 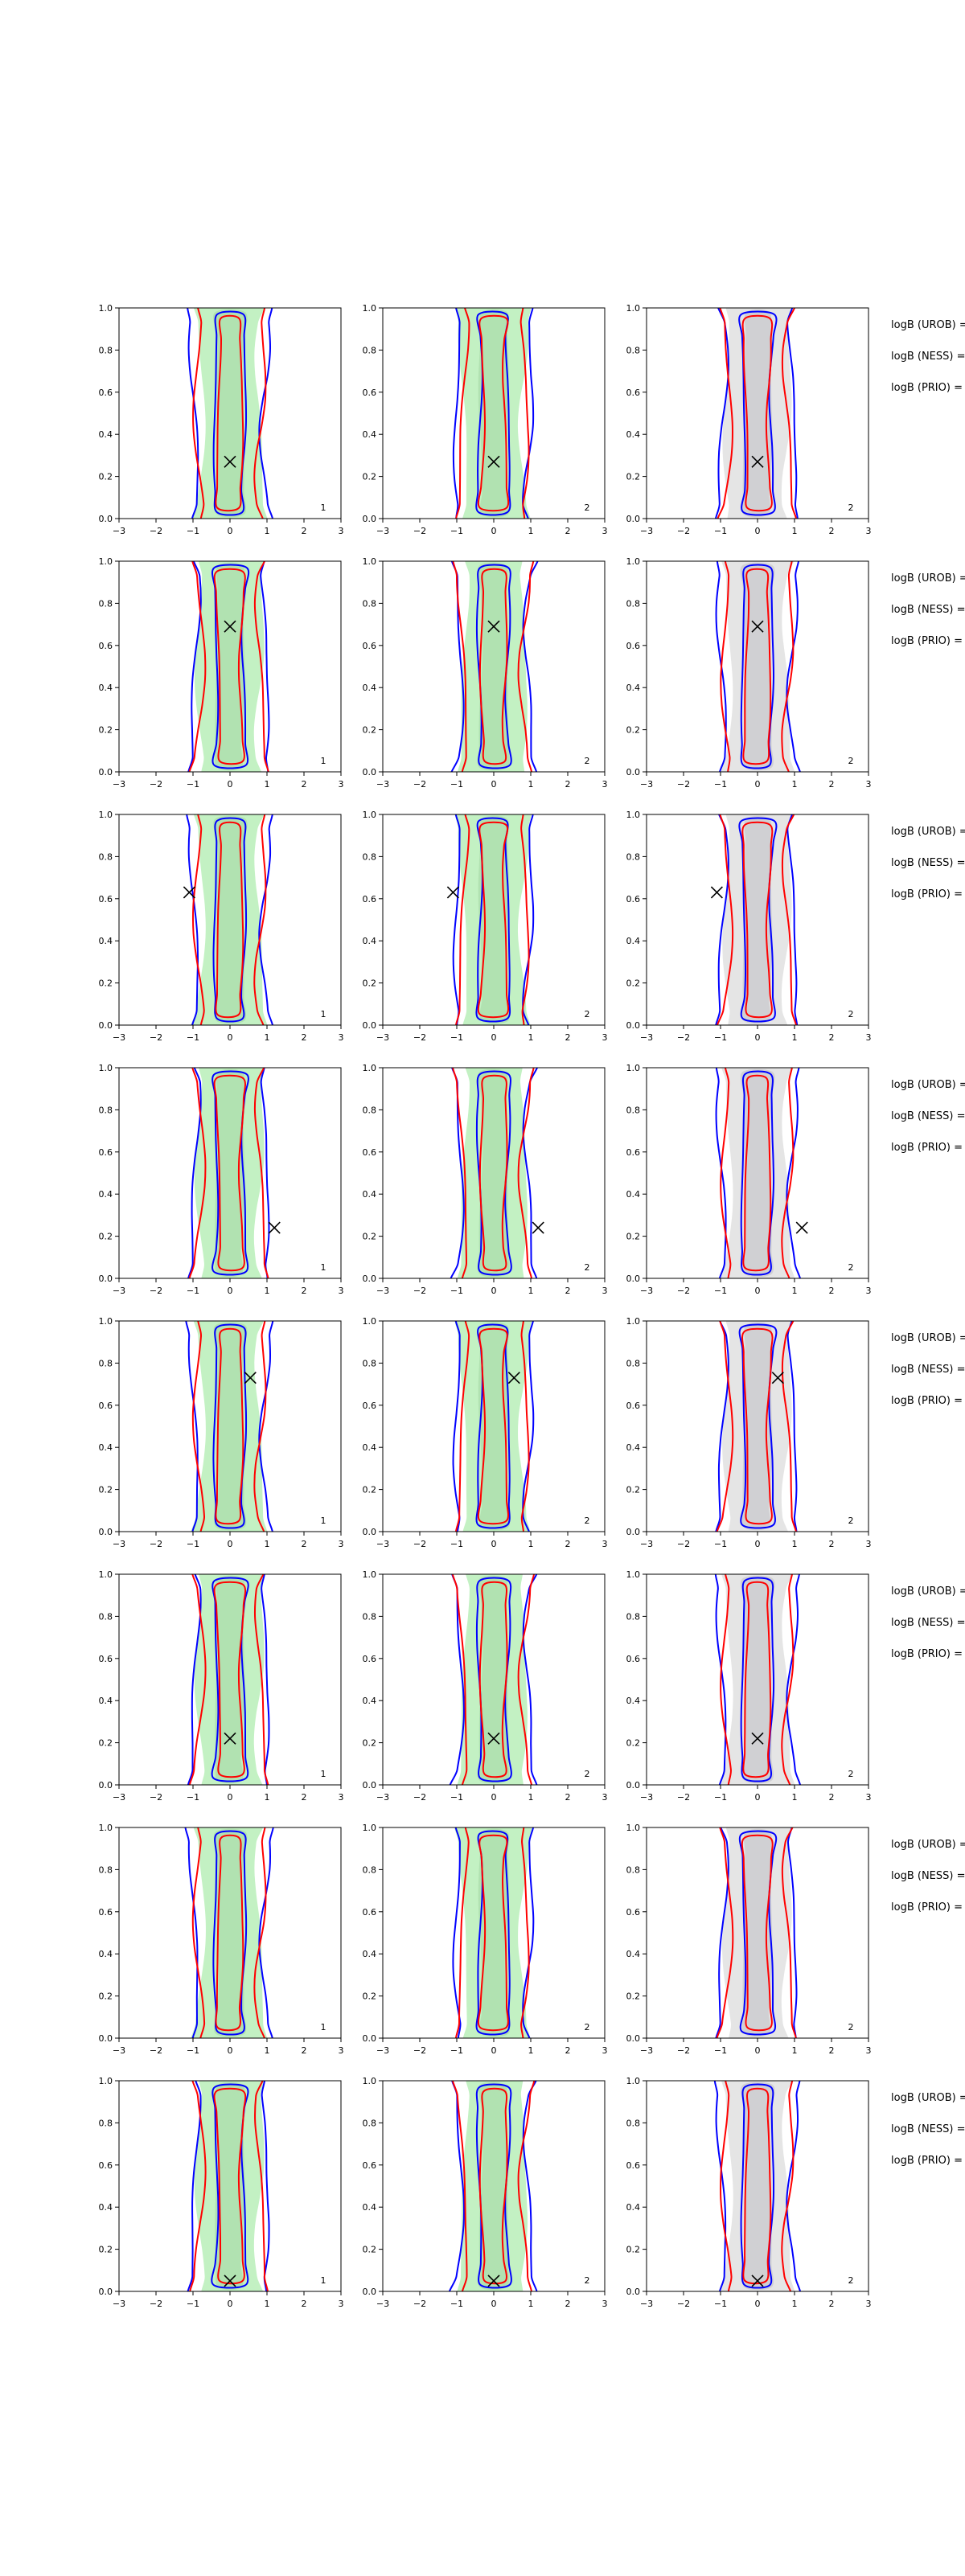 I want to click on truth-marker, so click(x=493, y=1738).